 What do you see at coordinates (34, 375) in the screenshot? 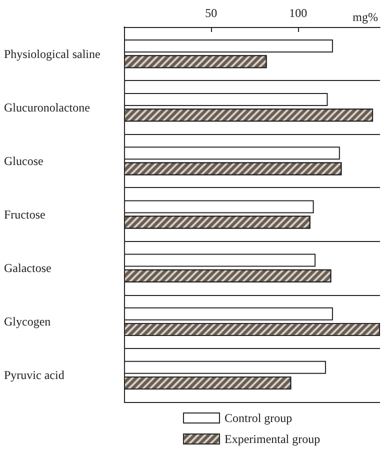
I see `y-tick-label: Pyruvic acid` at bounding box center [34, 375].